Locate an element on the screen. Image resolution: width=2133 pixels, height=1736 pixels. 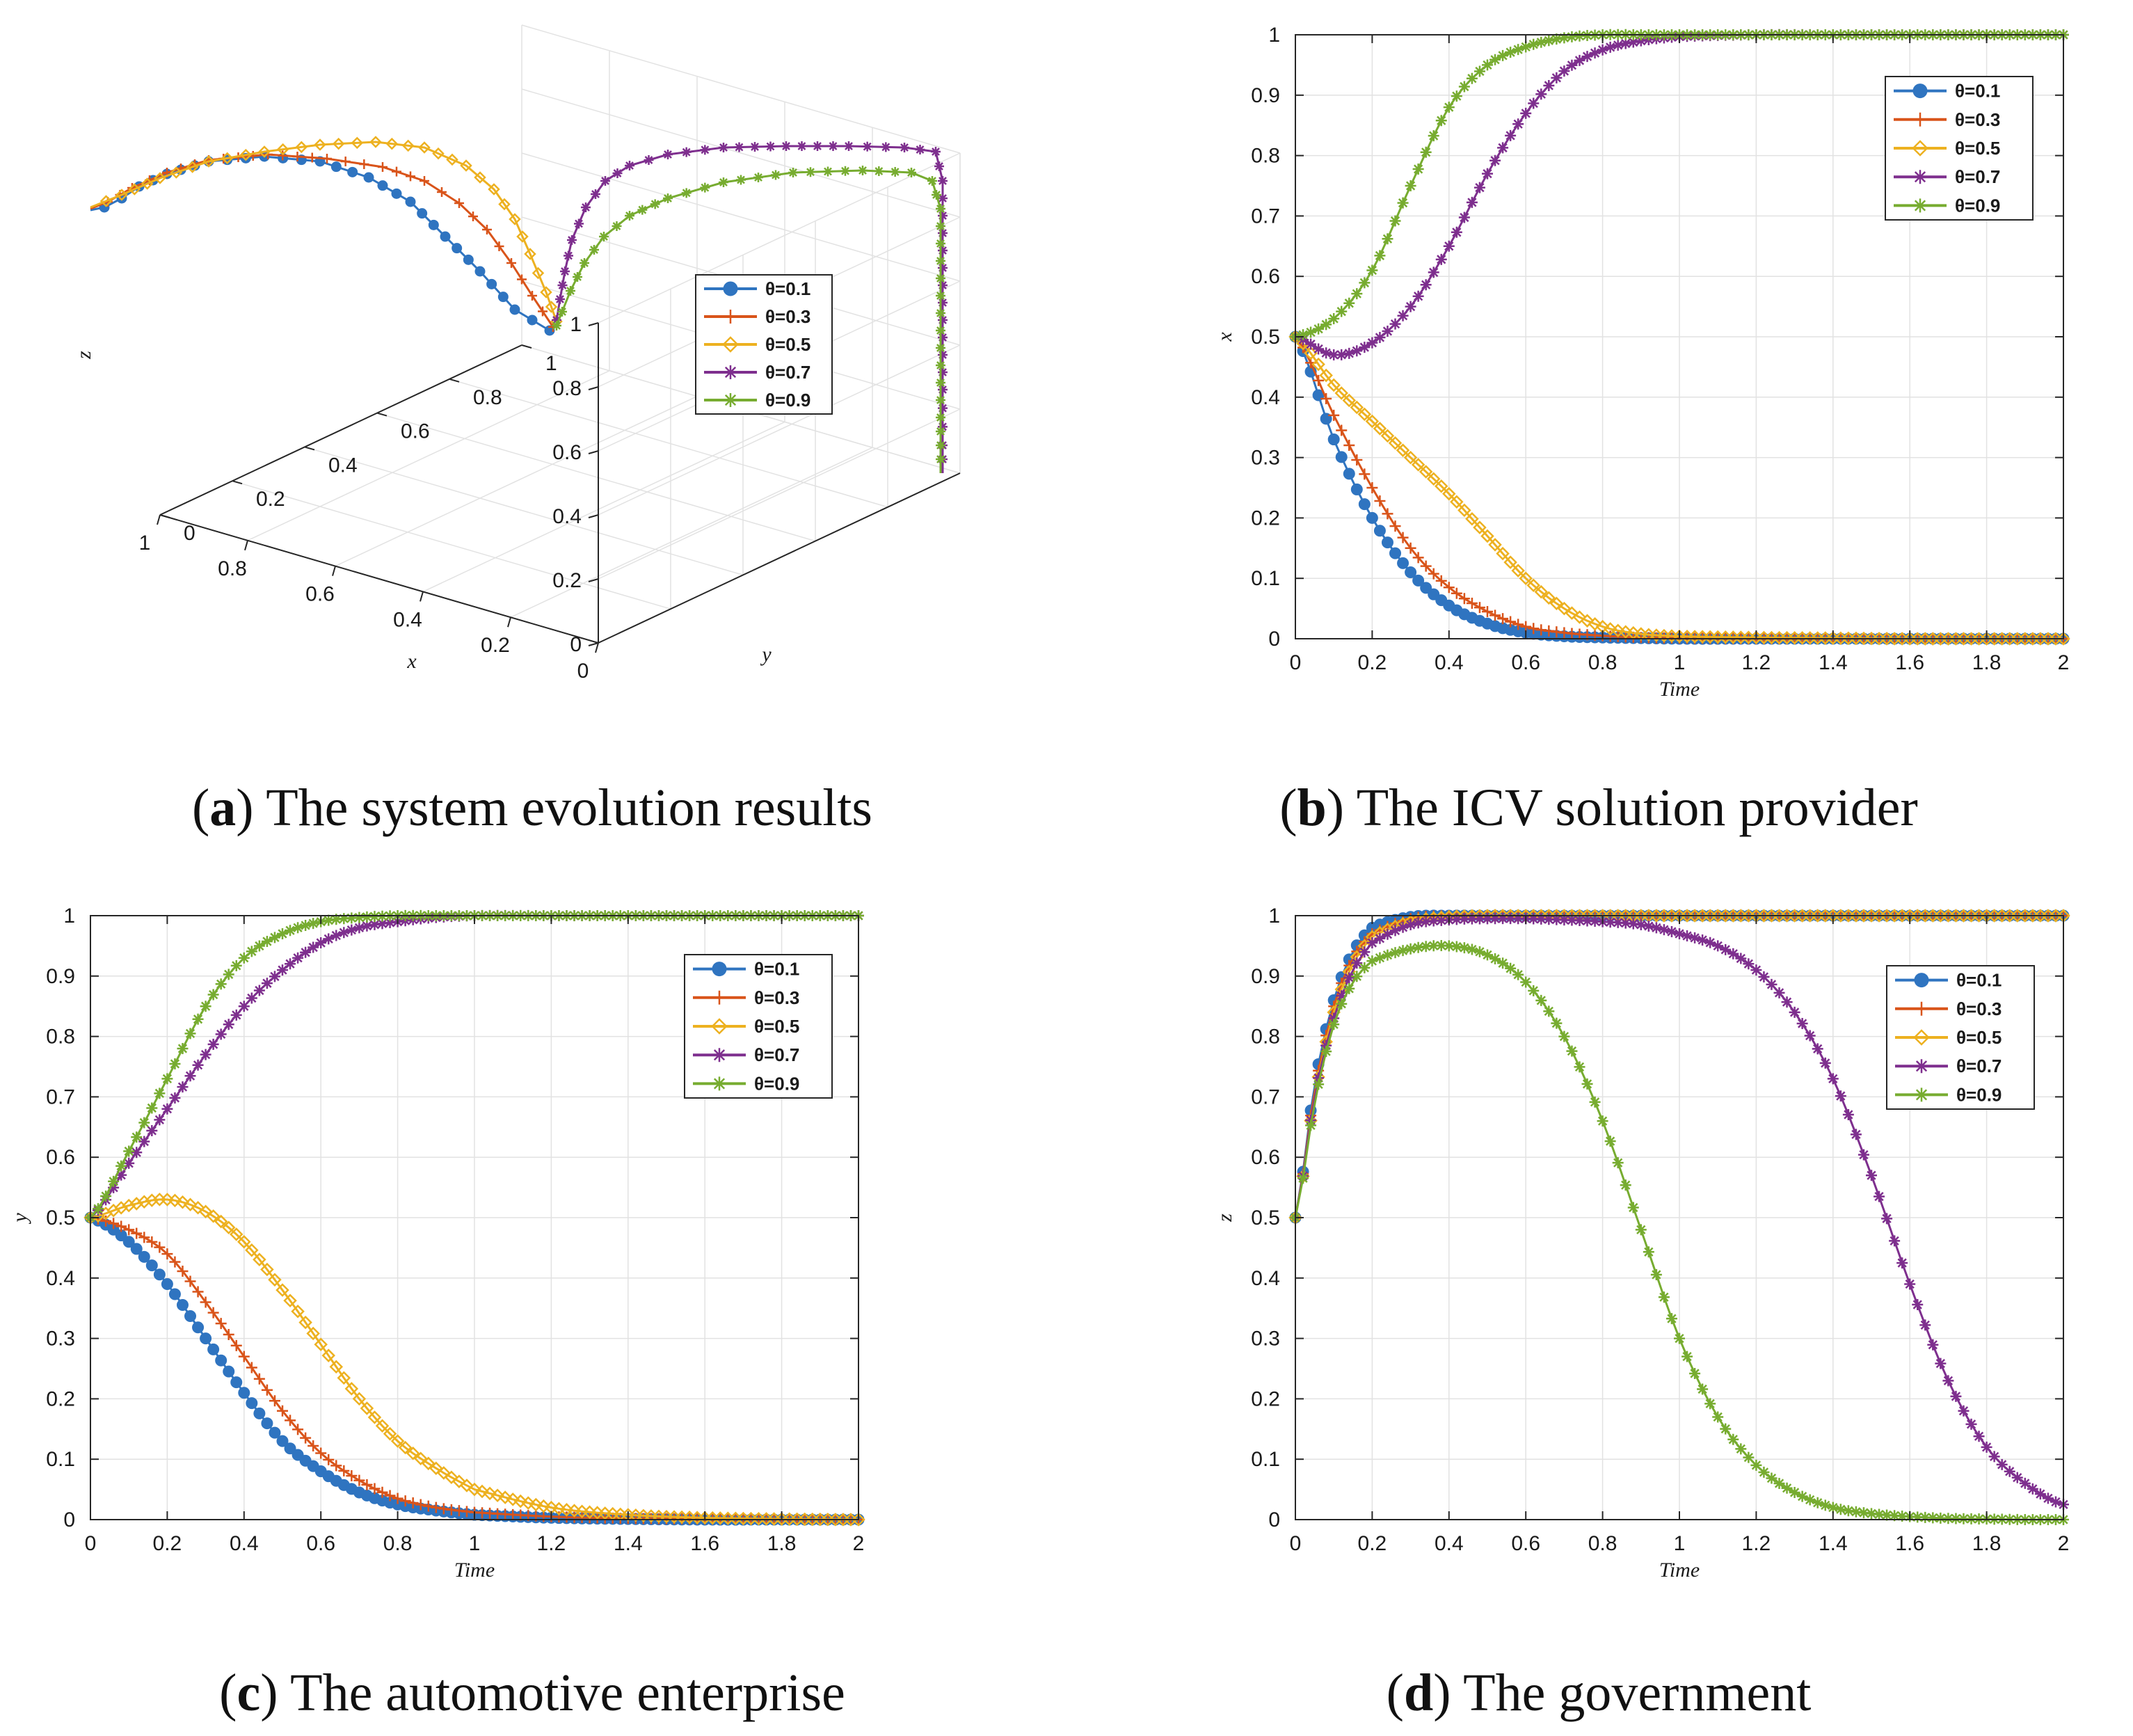
x-tick-label: 1.6 is located at coordinates (1909, 1544).